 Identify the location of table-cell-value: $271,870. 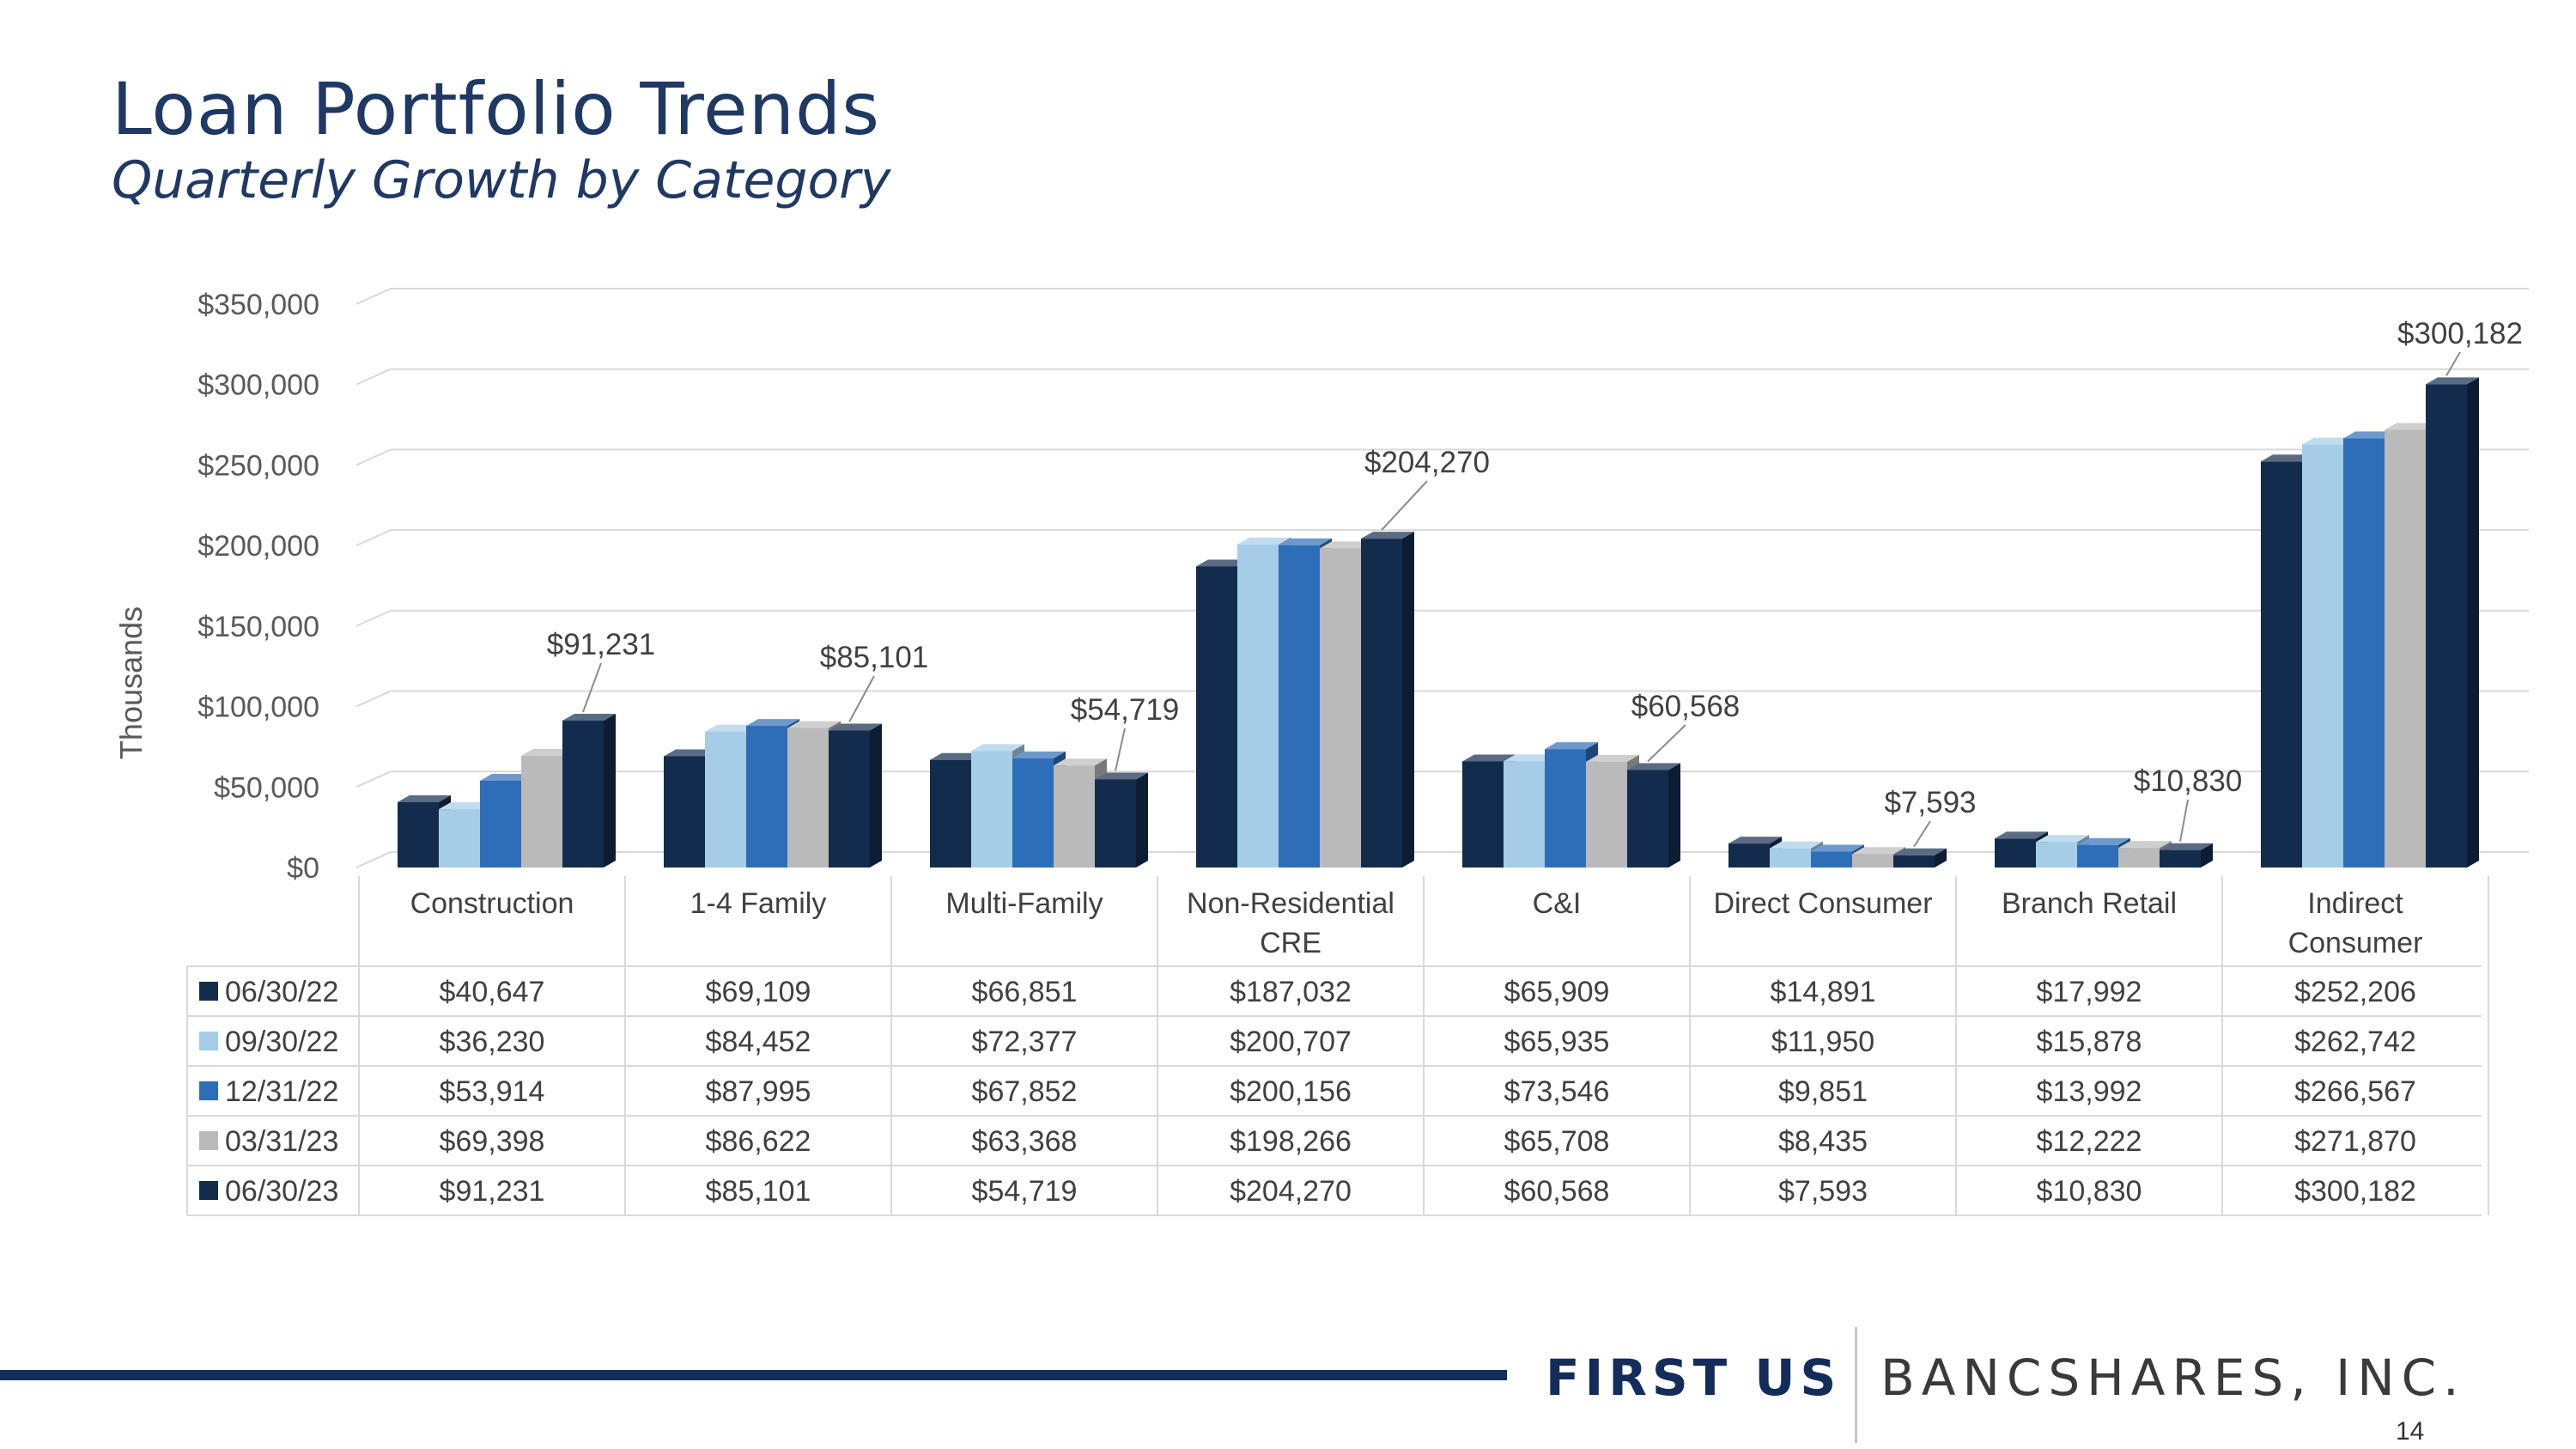
(2355, 1141).